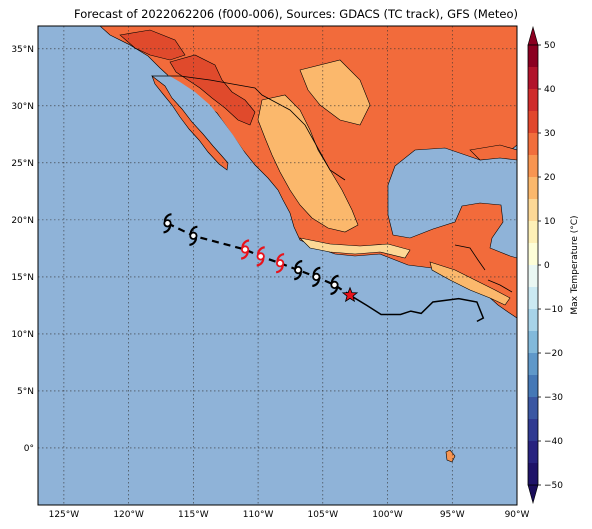  I want to click on colorbar-tick-label: 30, so click(550, 134).